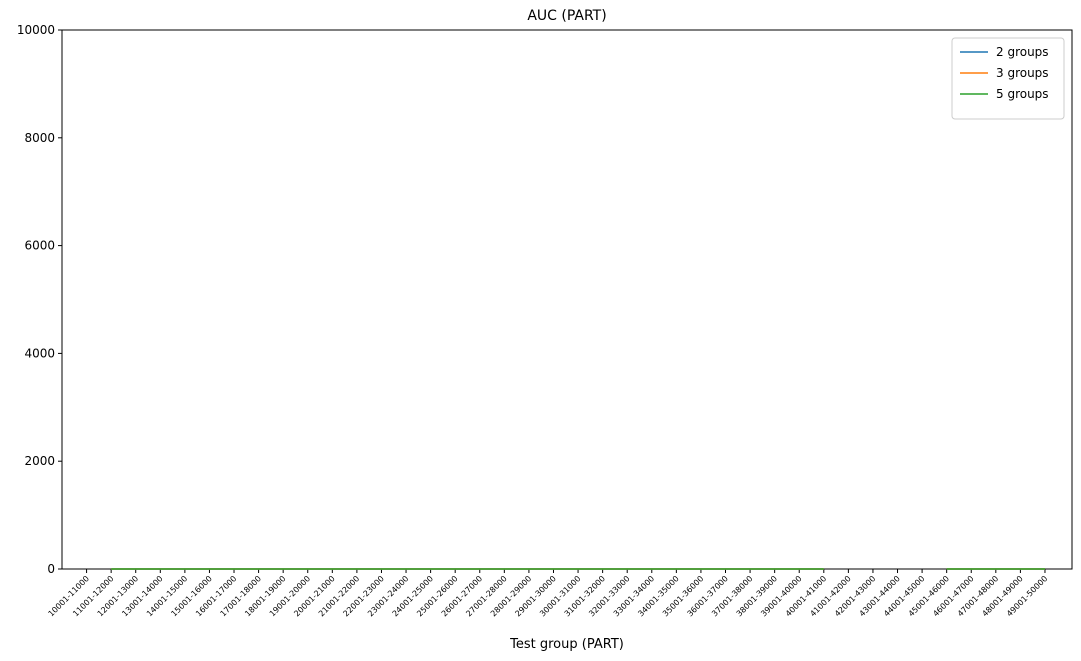 This screenshot has width=1081, height=661. I want to click on y-tick-label: 2000, so click(39, 461).